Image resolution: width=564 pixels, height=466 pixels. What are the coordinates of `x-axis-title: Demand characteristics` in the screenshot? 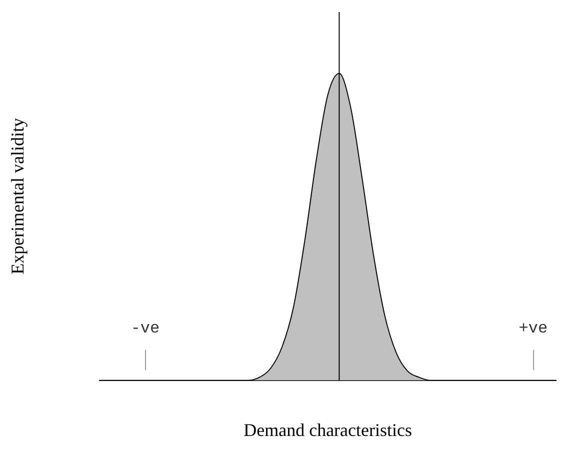 It's located at (328, 430).